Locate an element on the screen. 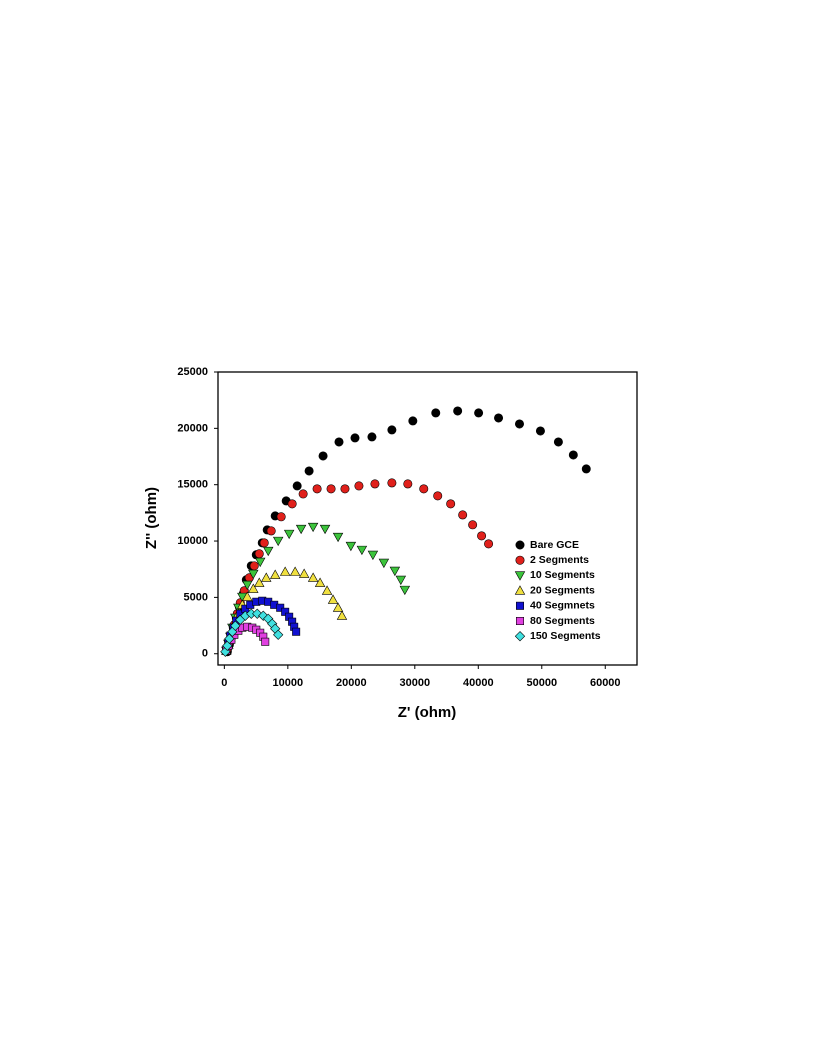  y-tick-label: 15000 is located at coordinates (192, 485).